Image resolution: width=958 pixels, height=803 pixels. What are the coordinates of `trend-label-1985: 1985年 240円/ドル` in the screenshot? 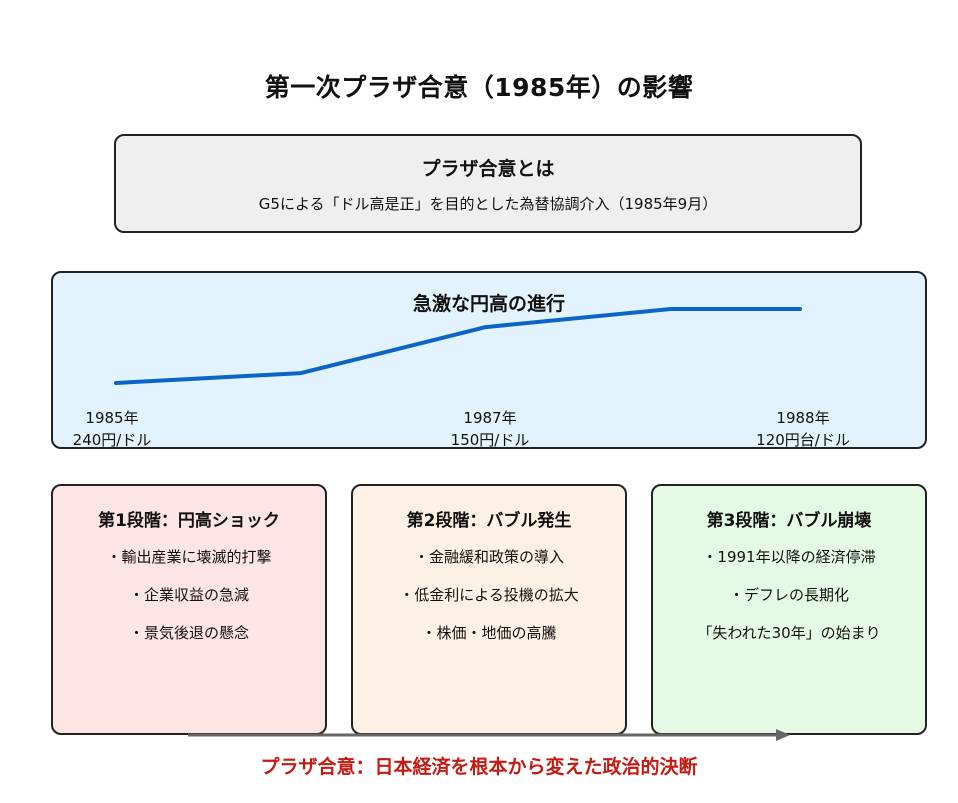 It's located at (112, 429).